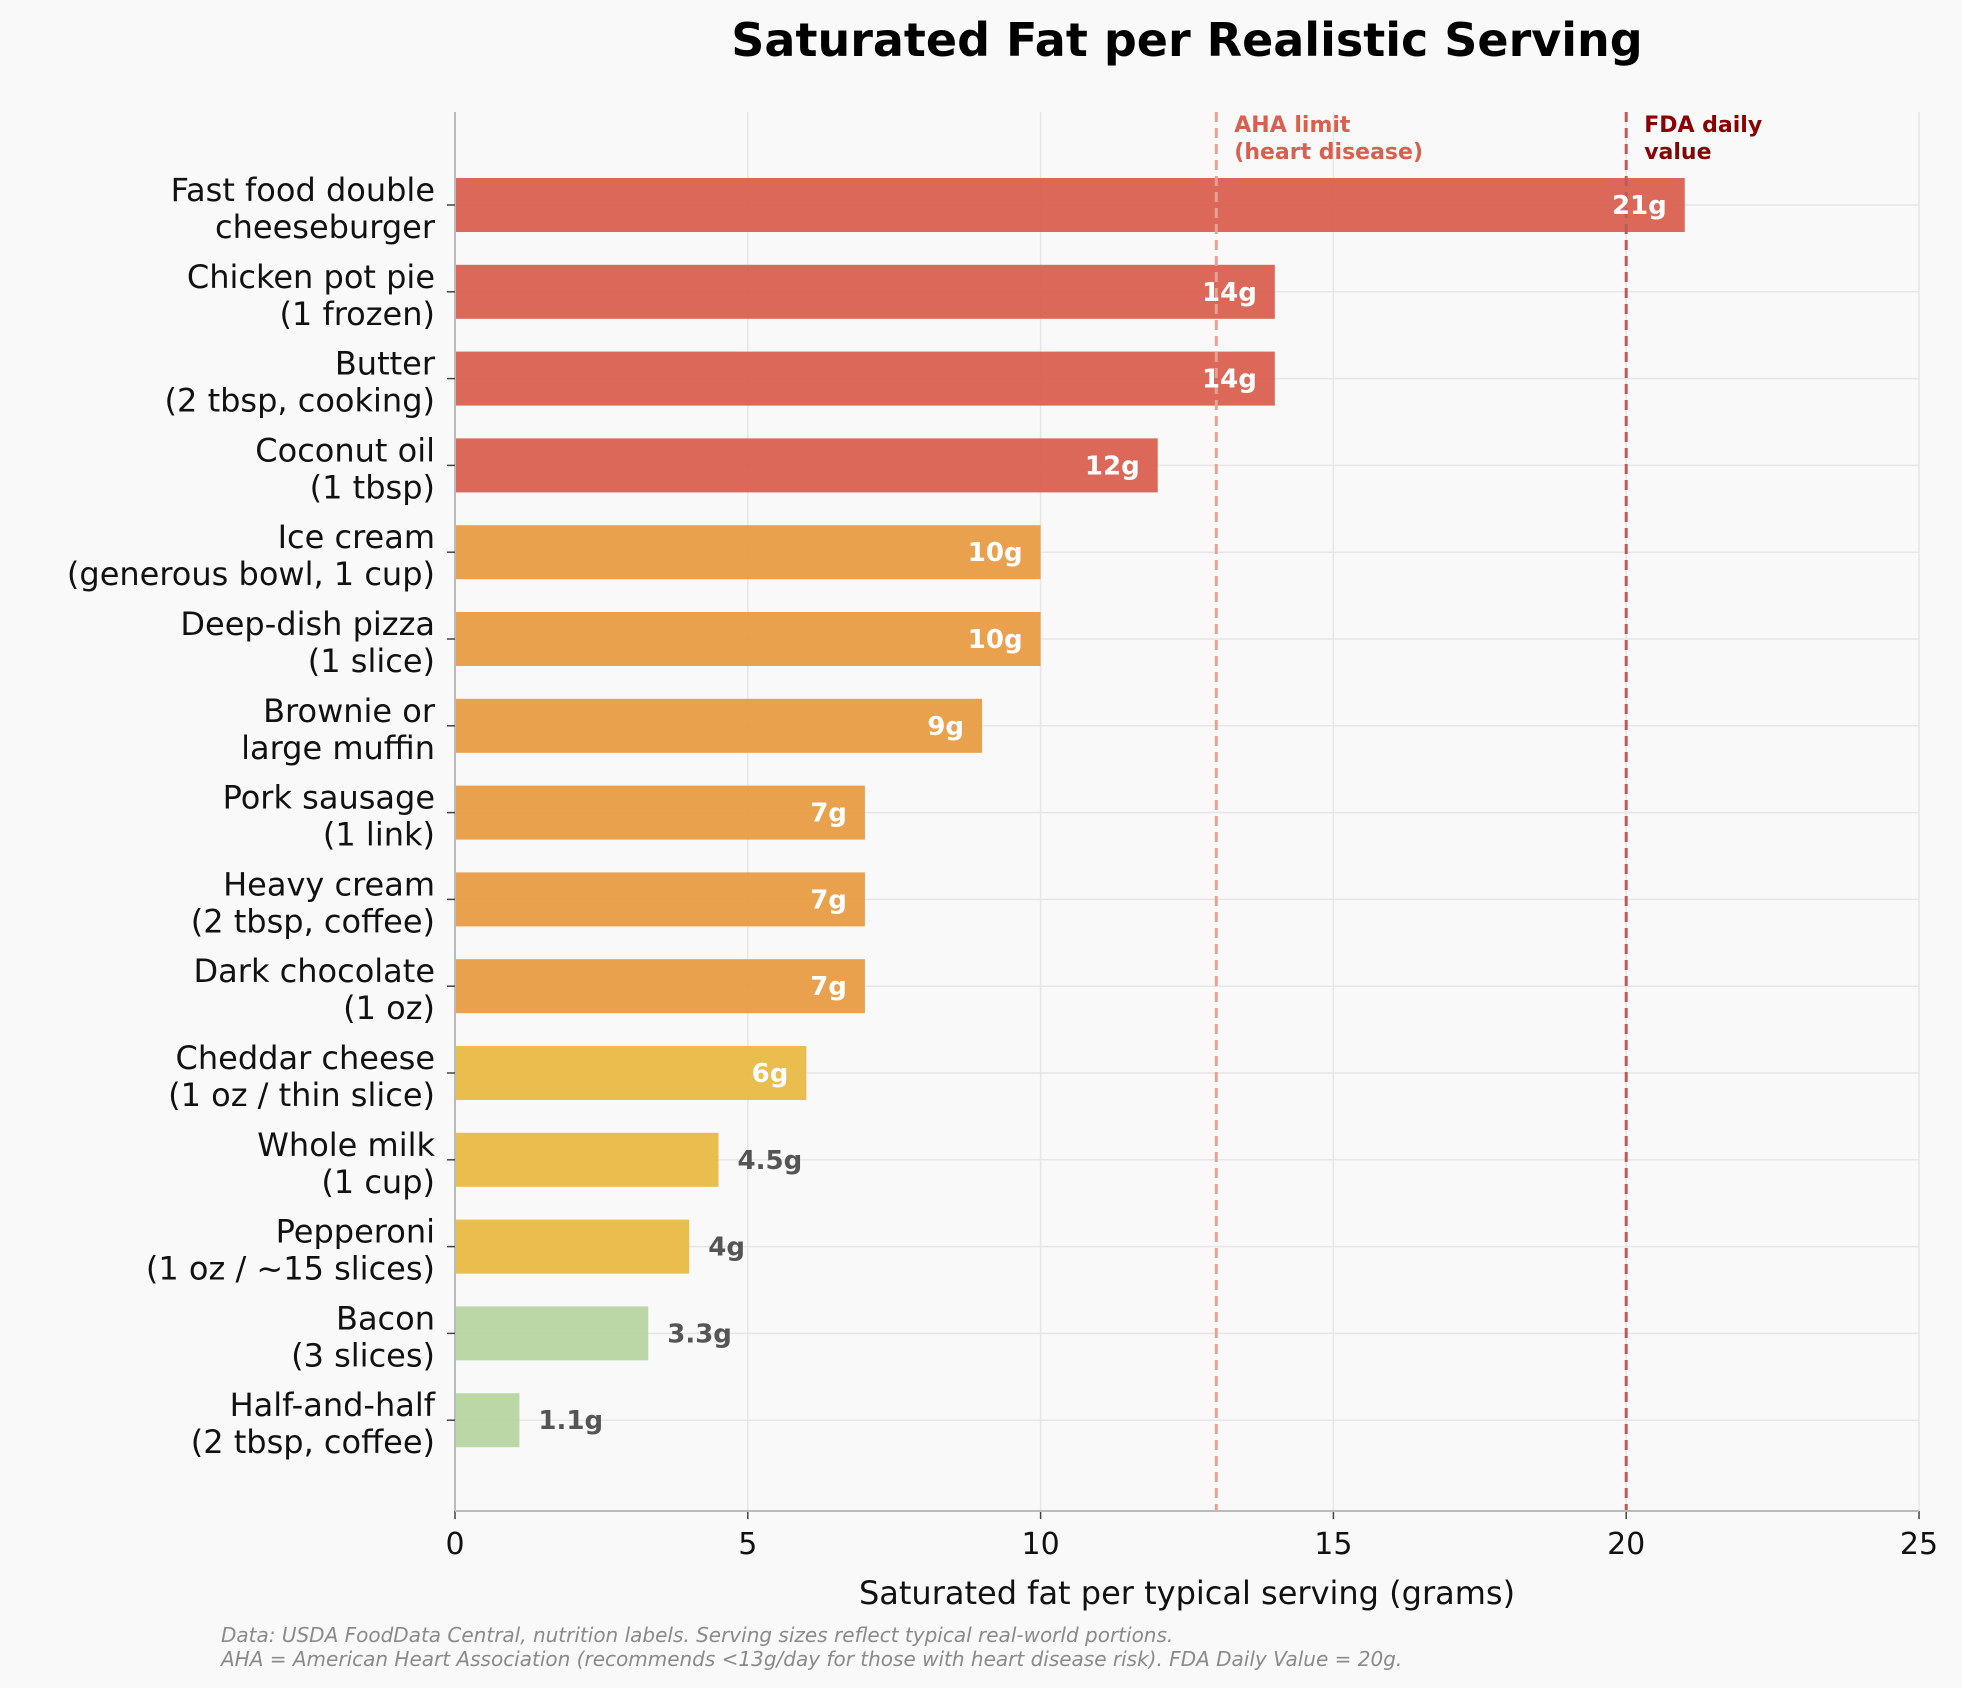 This screenshot has height=1688, width=1962. Describe the element at coordinates (1186, 40) in the screenshot. I see `chart-title: Saturated Fat per Realistic Serving` at that location.